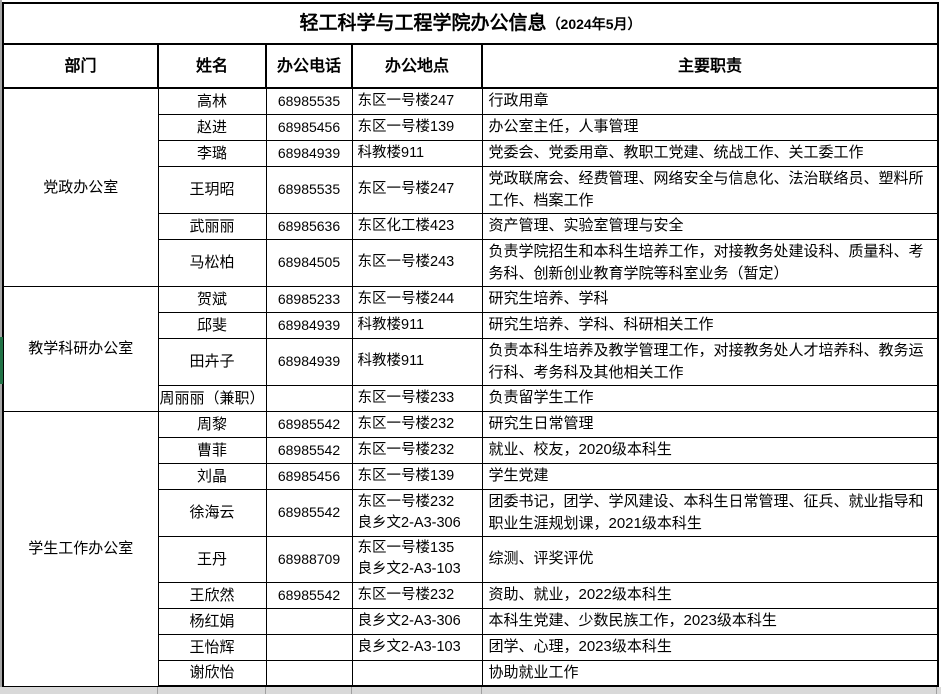  What do you see at coordinates (710, 647) in the screenshot?
I see `duty-cell: 团学、心理，2023级本科生` at bounding box center [710, 647].